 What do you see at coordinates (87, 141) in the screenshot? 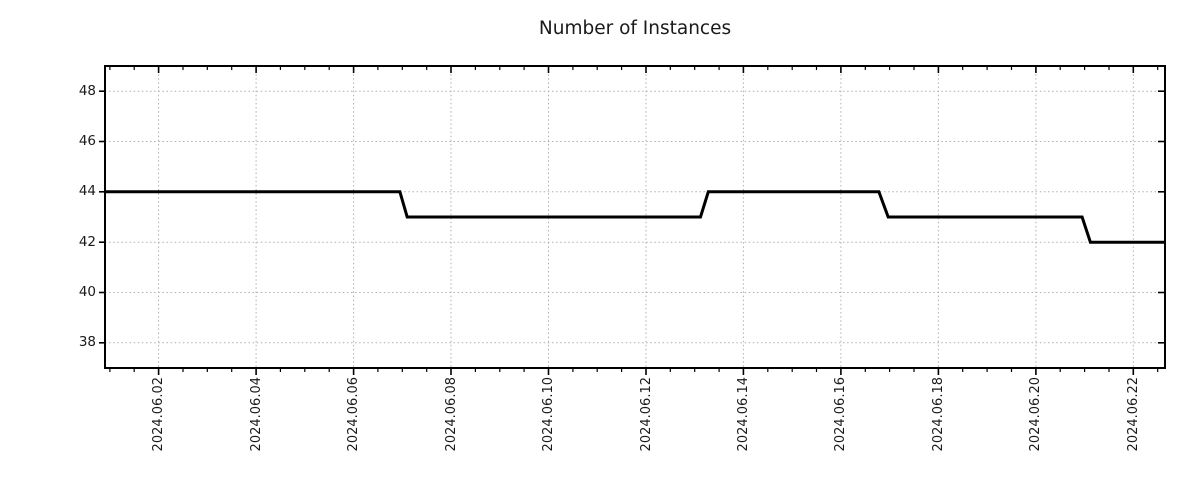
I see `y-tick-label: 46` at bounding box center [87, 141].